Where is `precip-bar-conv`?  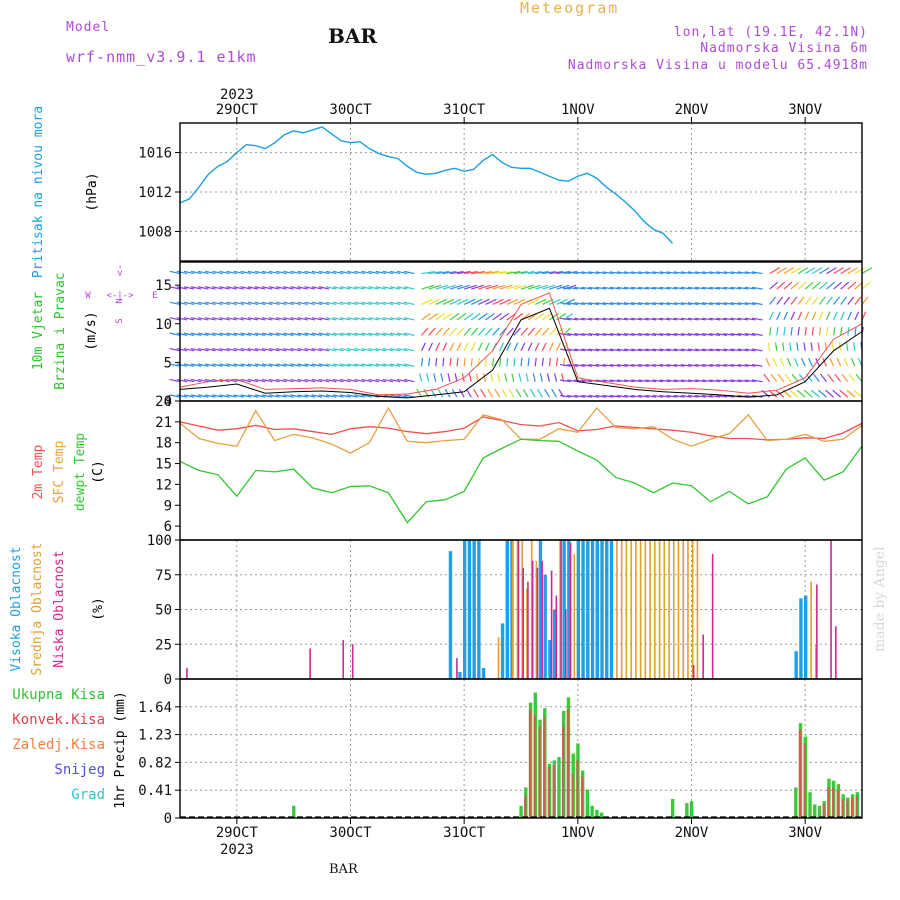
precip-bar-conv is located at coordinates (563, 772).